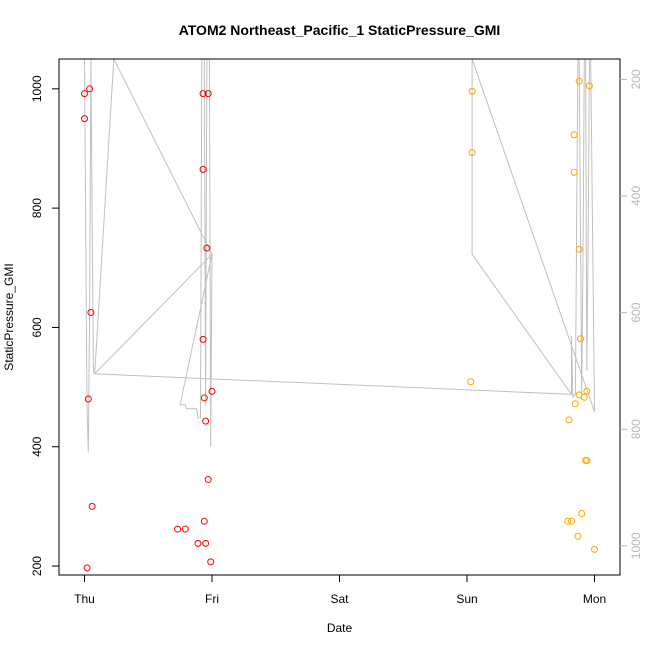 The height and width of the screenshot is (650, 650). I want to click on x-tick-label: Sat, so click(339, 599).